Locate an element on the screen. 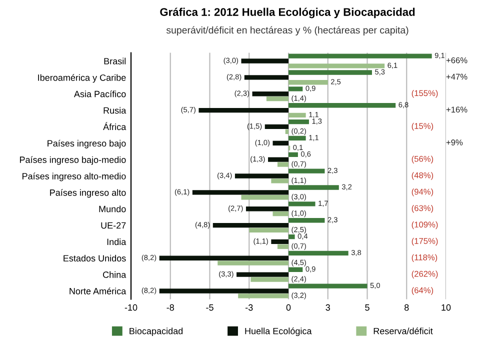 The height and width of the screenshot is (352, 500). y-tick-label: Mundo is located at coordinates (112, 209).